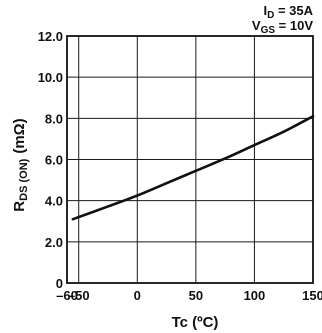  I want to click on y-tick-label: 2.0, so click(54, 242).